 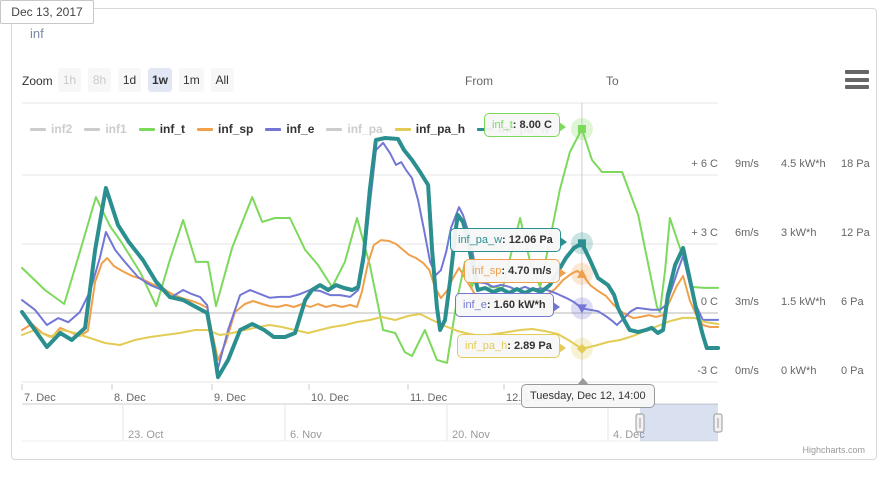 What do you see at coordinates (62, 129) in the screenshot?
I see `legend-item-label: inf2` at bounding box center [62, 129].